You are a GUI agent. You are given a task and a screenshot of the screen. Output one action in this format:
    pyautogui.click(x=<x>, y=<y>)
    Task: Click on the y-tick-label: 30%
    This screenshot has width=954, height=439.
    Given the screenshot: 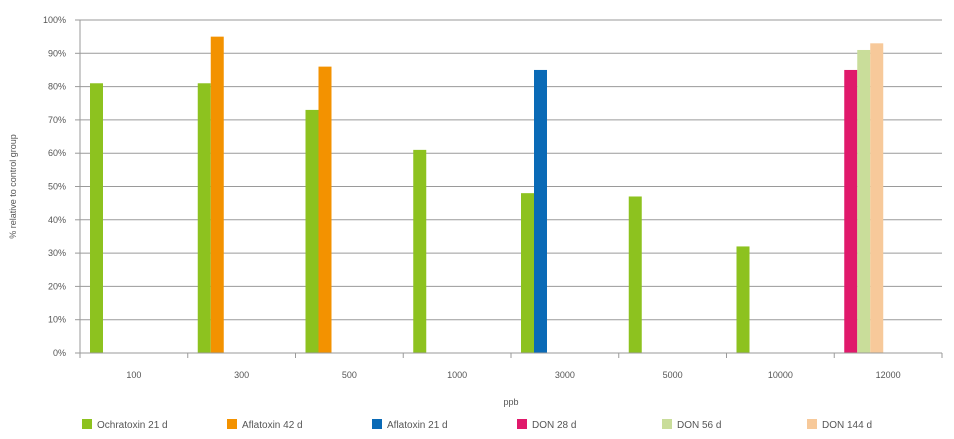 What is the action you would take?
    pyautogui.click(x=57, y=253)
    